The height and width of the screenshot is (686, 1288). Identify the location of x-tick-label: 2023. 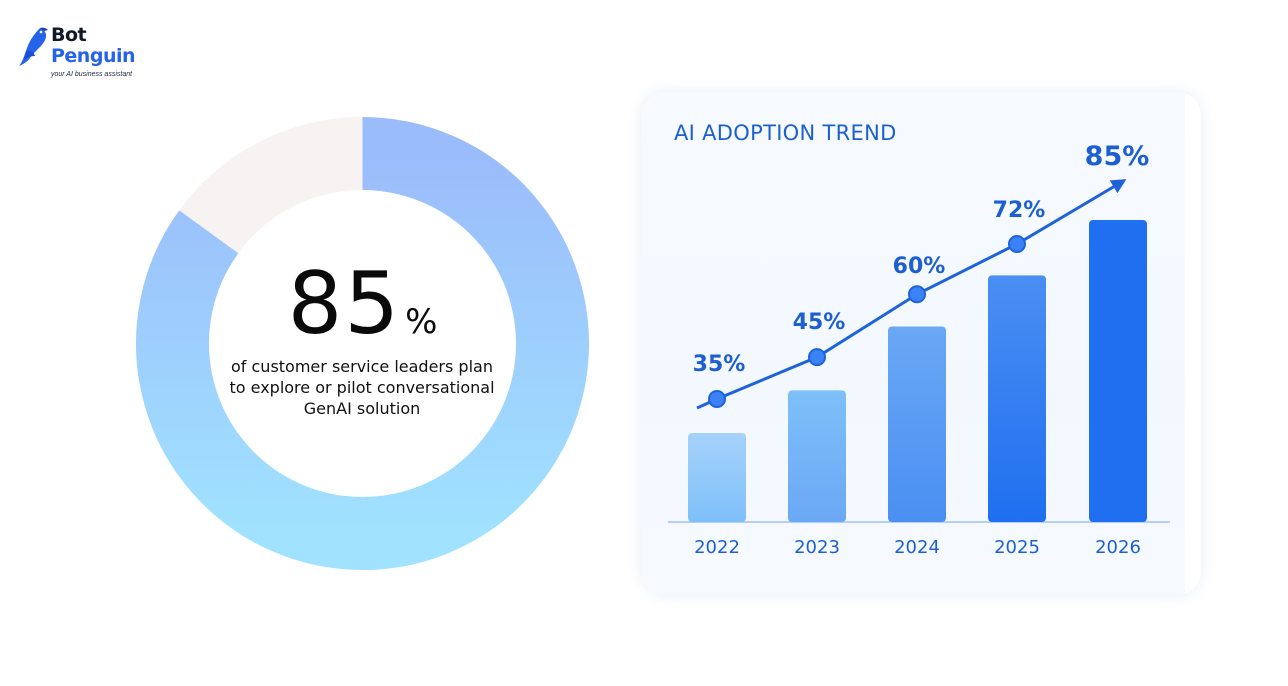
(817, 547).